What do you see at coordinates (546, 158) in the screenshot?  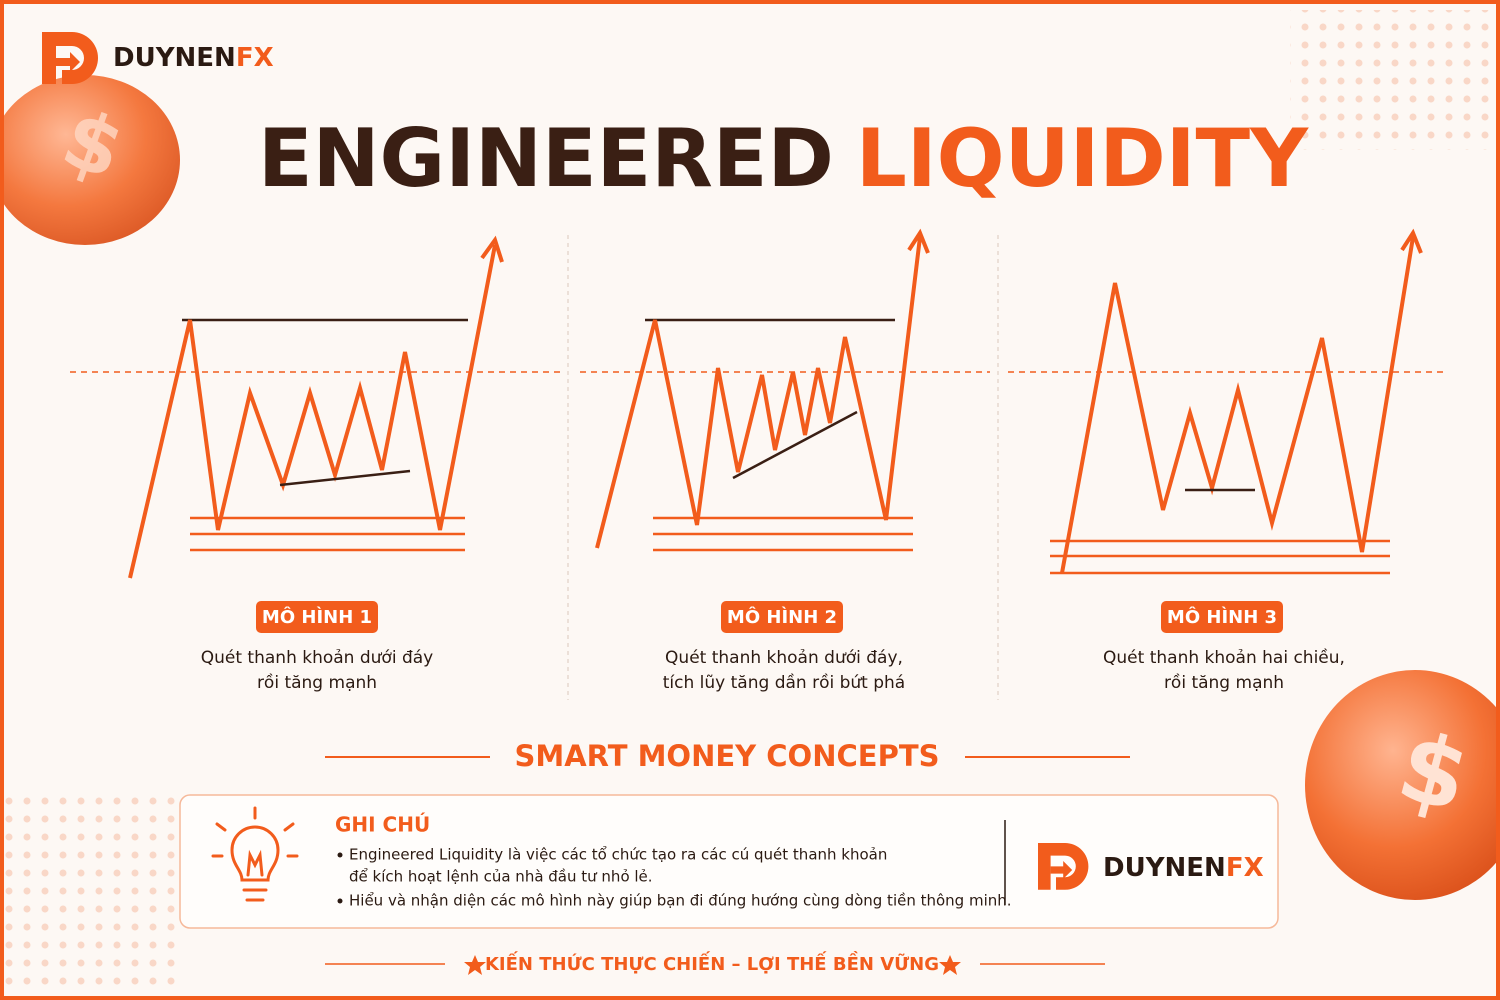 I see `title-dark: ENGINEERED` at bounding box center [546, 158].